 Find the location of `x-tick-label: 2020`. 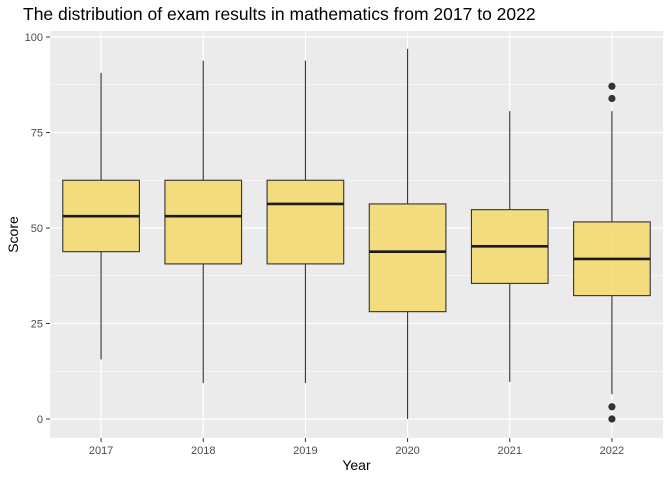

x-tick-label: 2020 is located at coordinates (407, 451).